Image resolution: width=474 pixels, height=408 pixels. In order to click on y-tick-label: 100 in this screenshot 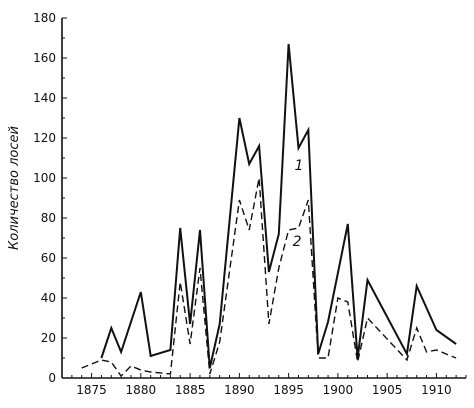, I will do `click(44, 178)`.